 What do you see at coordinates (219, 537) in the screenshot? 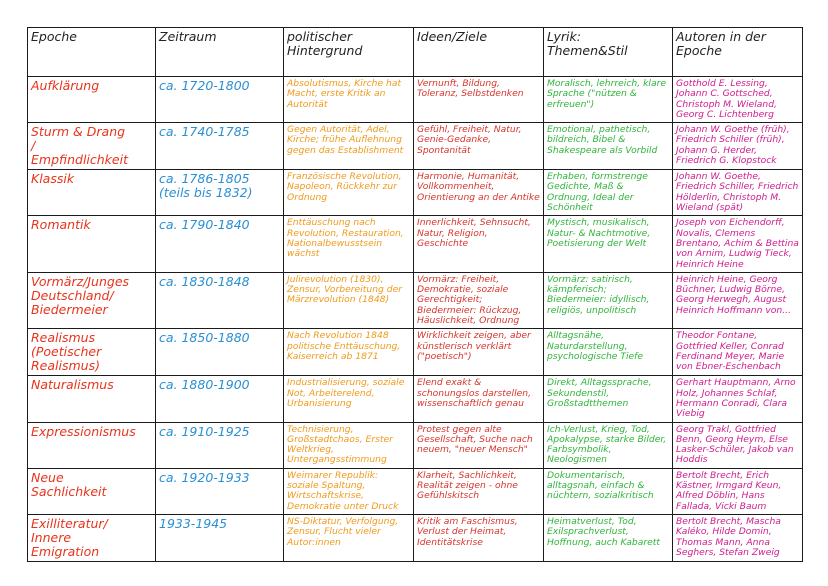
I see `period-cell: 1933-1945` at bounding box center [219, 537].